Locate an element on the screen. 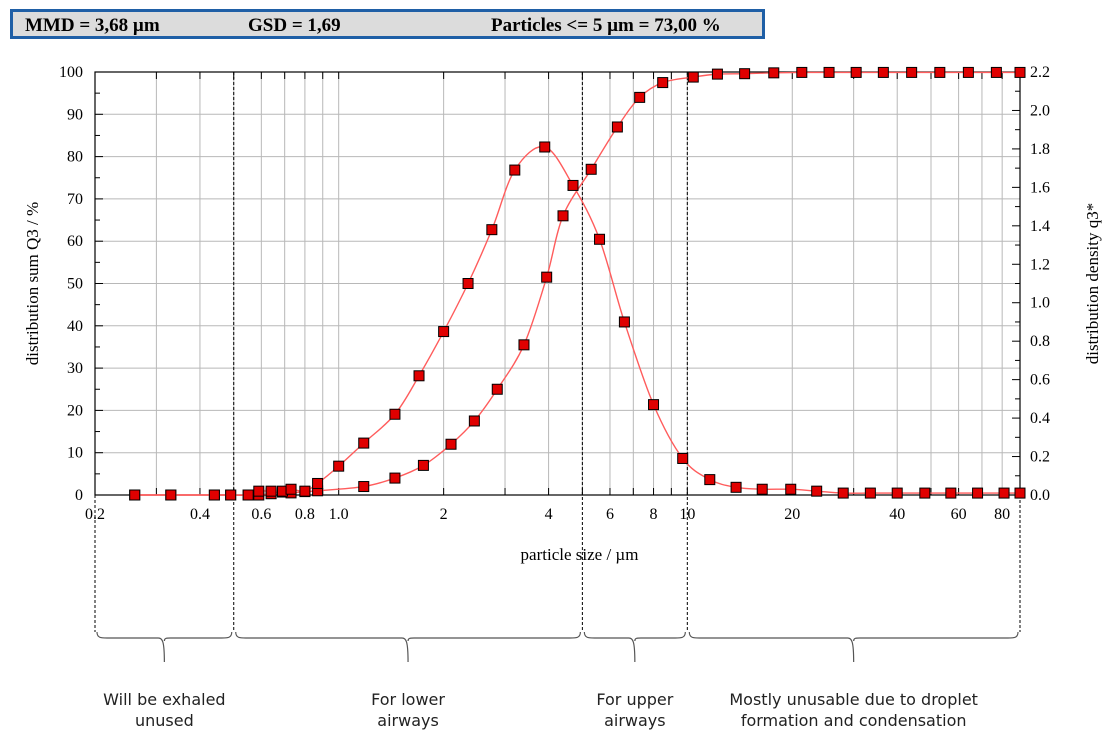 This screenshot has height=737, width=1105. y-right-tick-label: 0.6 is located at coordinates (1040, 380).